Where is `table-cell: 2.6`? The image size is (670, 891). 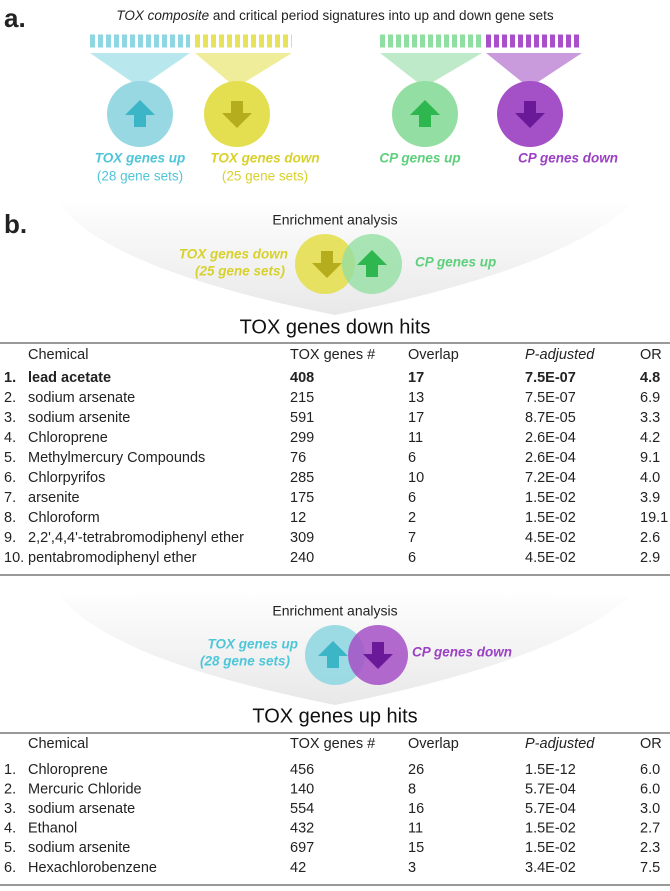 table-cell: 2.6 is located at coordinates (650, 538).